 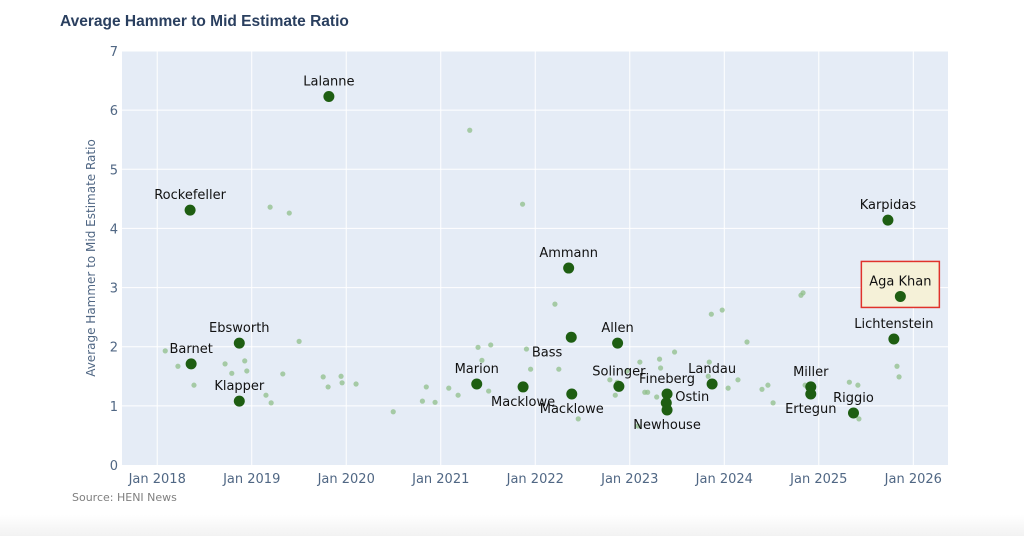 I want to click on y-tick-label: 3, so click(x=114, y=289).